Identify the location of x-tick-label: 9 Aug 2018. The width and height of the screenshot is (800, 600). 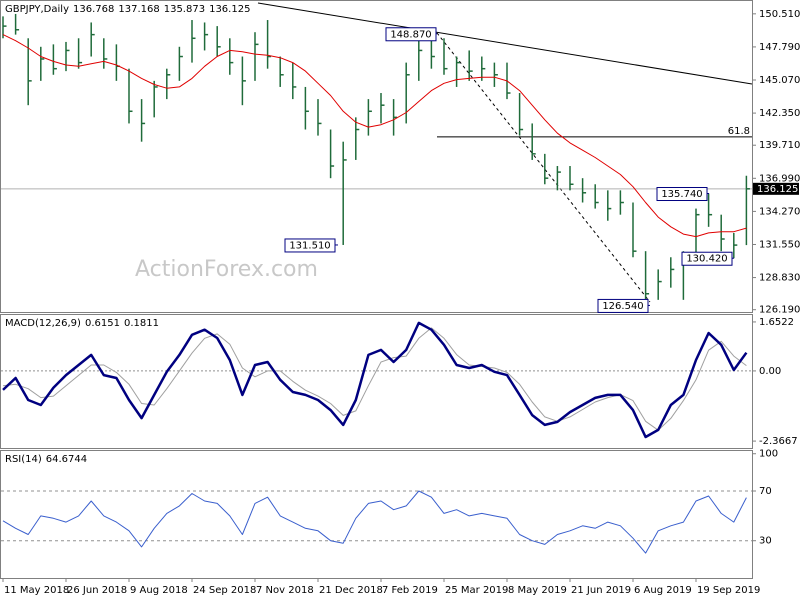
(159, 590).